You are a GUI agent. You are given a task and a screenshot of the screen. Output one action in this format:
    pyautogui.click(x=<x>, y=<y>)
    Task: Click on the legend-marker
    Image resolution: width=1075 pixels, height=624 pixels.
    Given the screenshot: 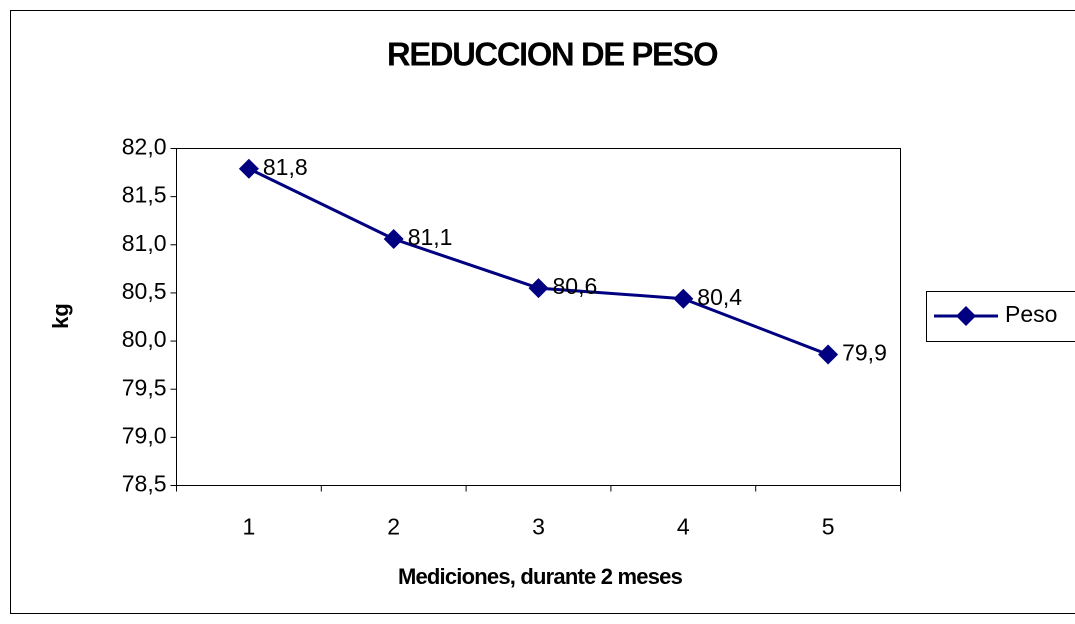 What is the action you would take?
    pyautogui.click(x=966, y=316)
    